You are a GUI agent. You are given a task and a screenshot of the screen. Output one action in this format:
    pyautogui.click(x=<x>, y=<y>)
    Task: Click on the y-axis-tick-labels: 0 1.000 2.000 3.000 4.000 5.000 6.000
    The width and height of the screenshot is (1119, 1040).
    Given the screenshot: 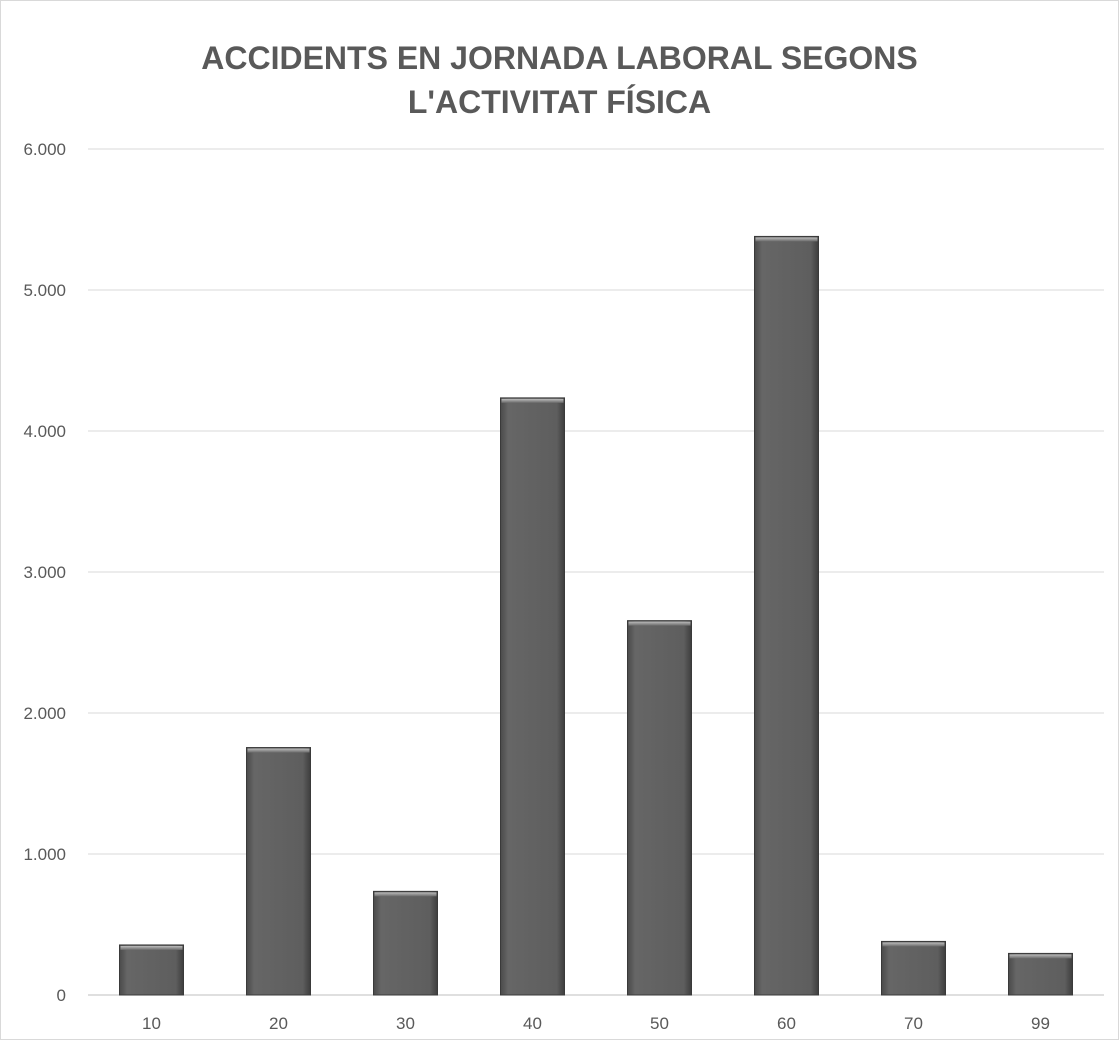 What is the action you would take?
    pyautogui.click(x=44, y=572)
    